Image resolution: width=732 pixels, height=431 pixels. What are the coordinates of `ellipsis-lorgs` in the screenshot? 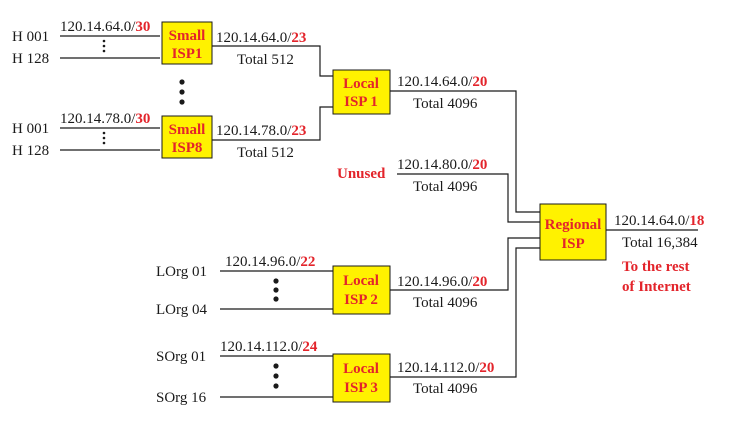 It's located at (276, 290).